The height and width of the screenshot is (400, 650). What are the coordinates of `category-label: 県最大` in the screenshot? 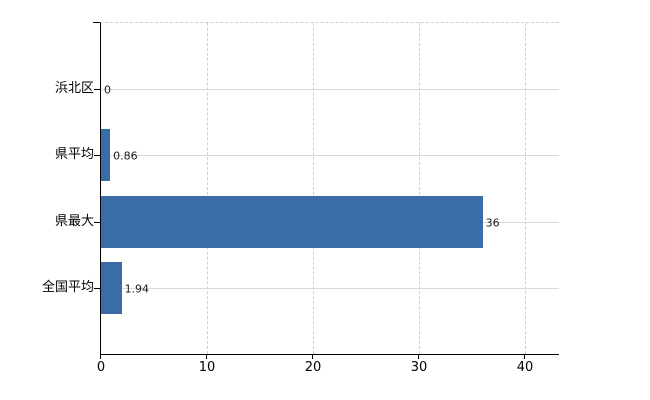 It's located at (74, 221).